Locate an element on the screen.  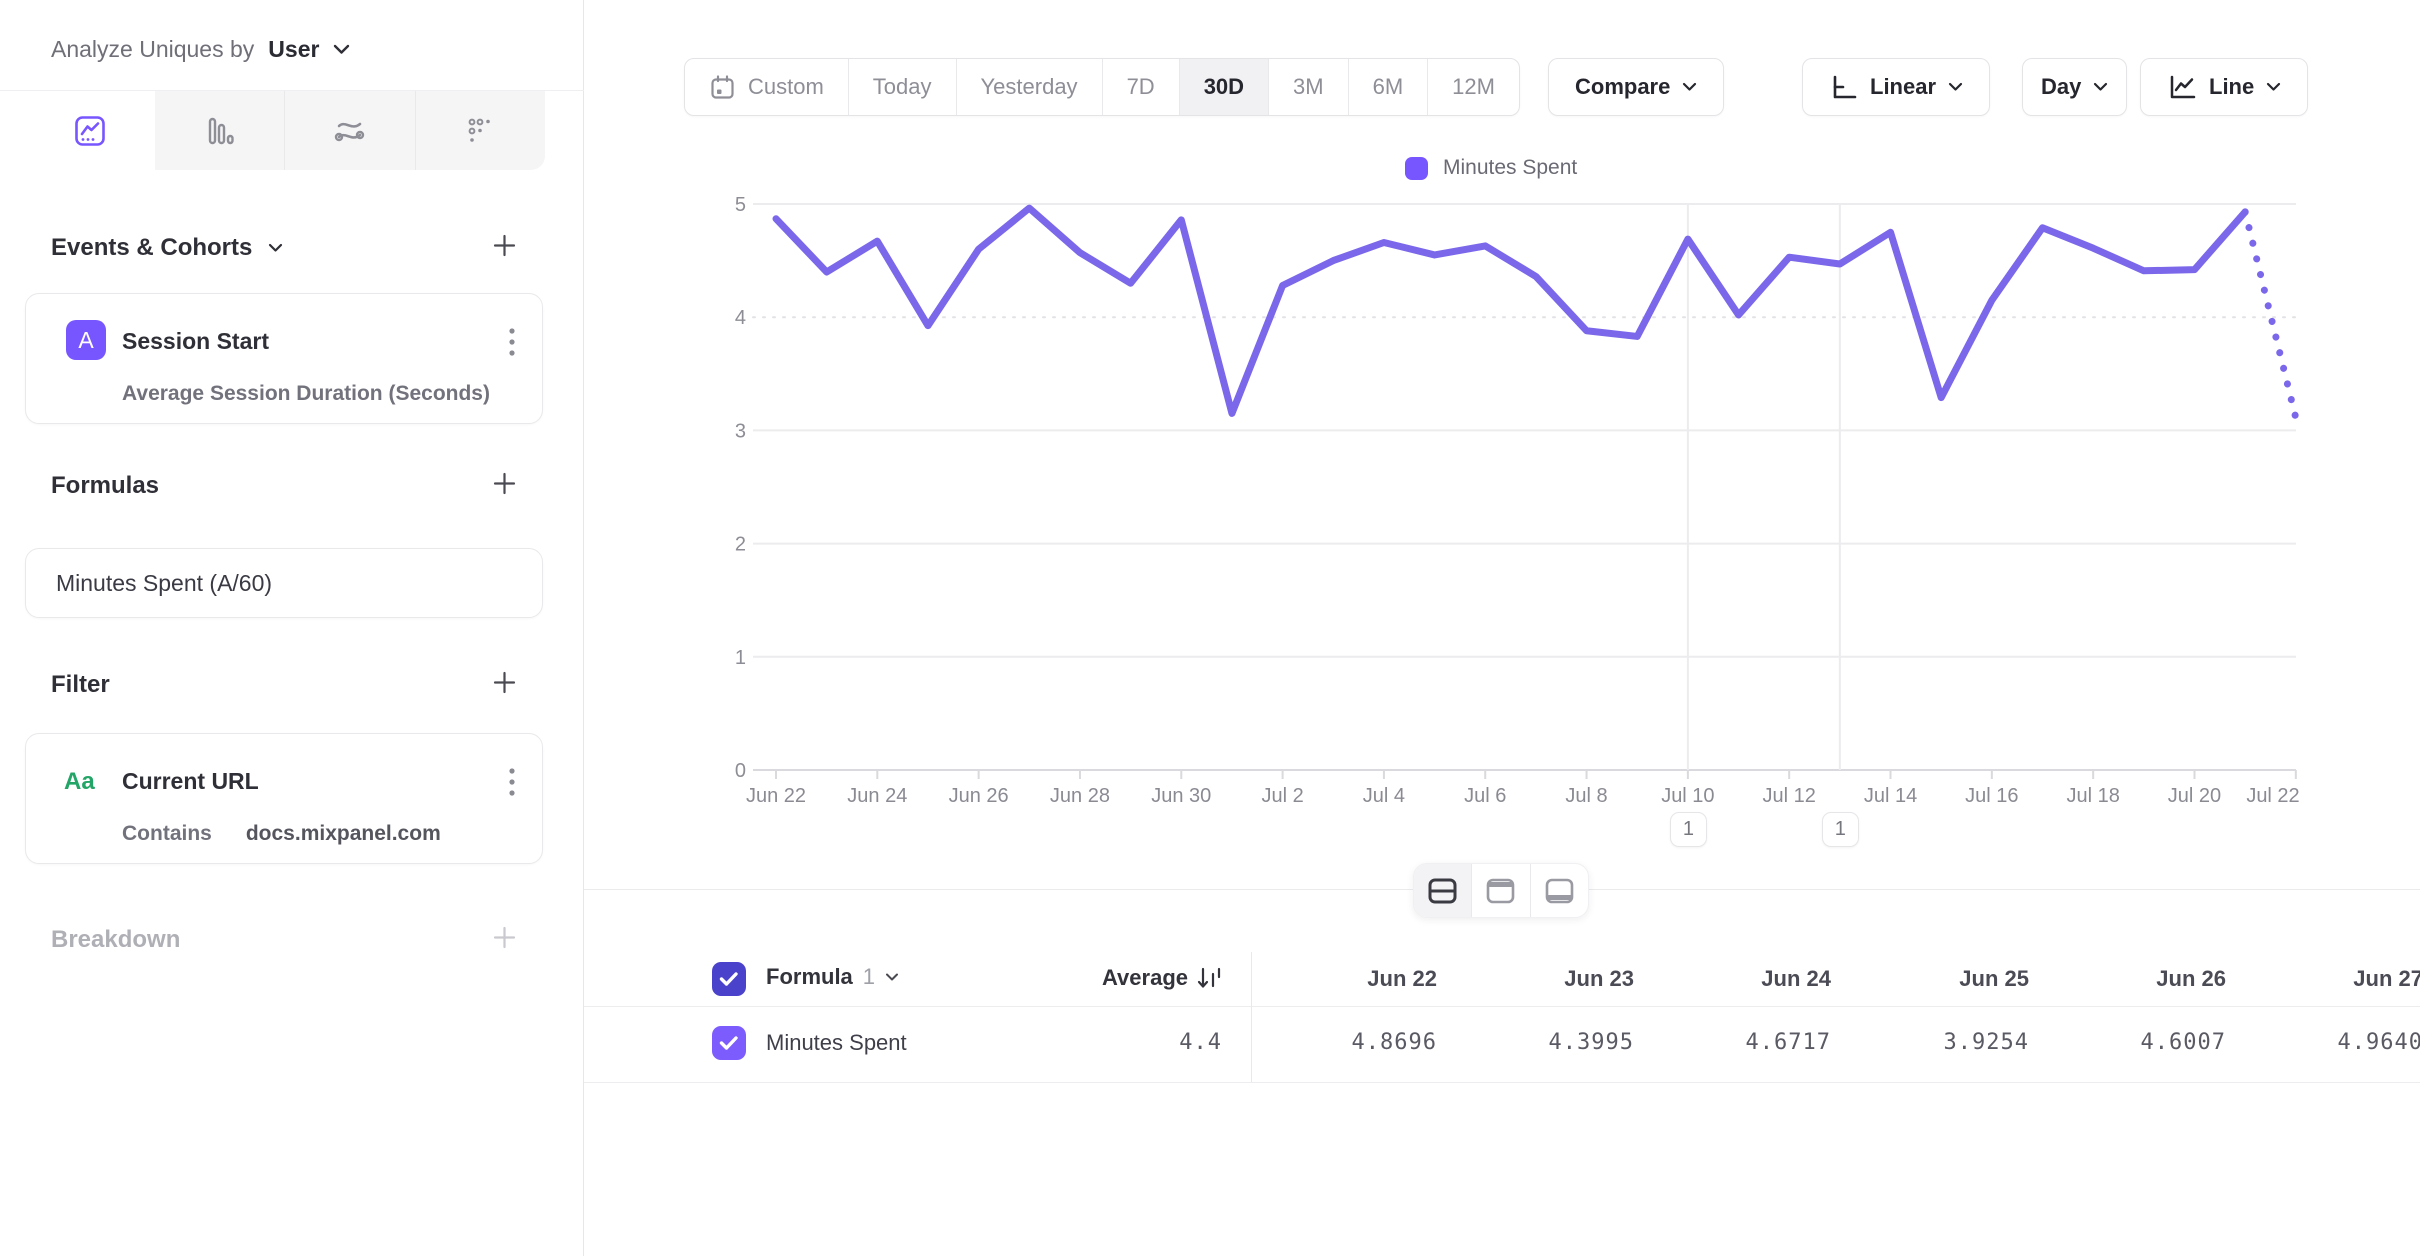
chart-legend: Minutes Spent is located at coordinates (1491, 168).